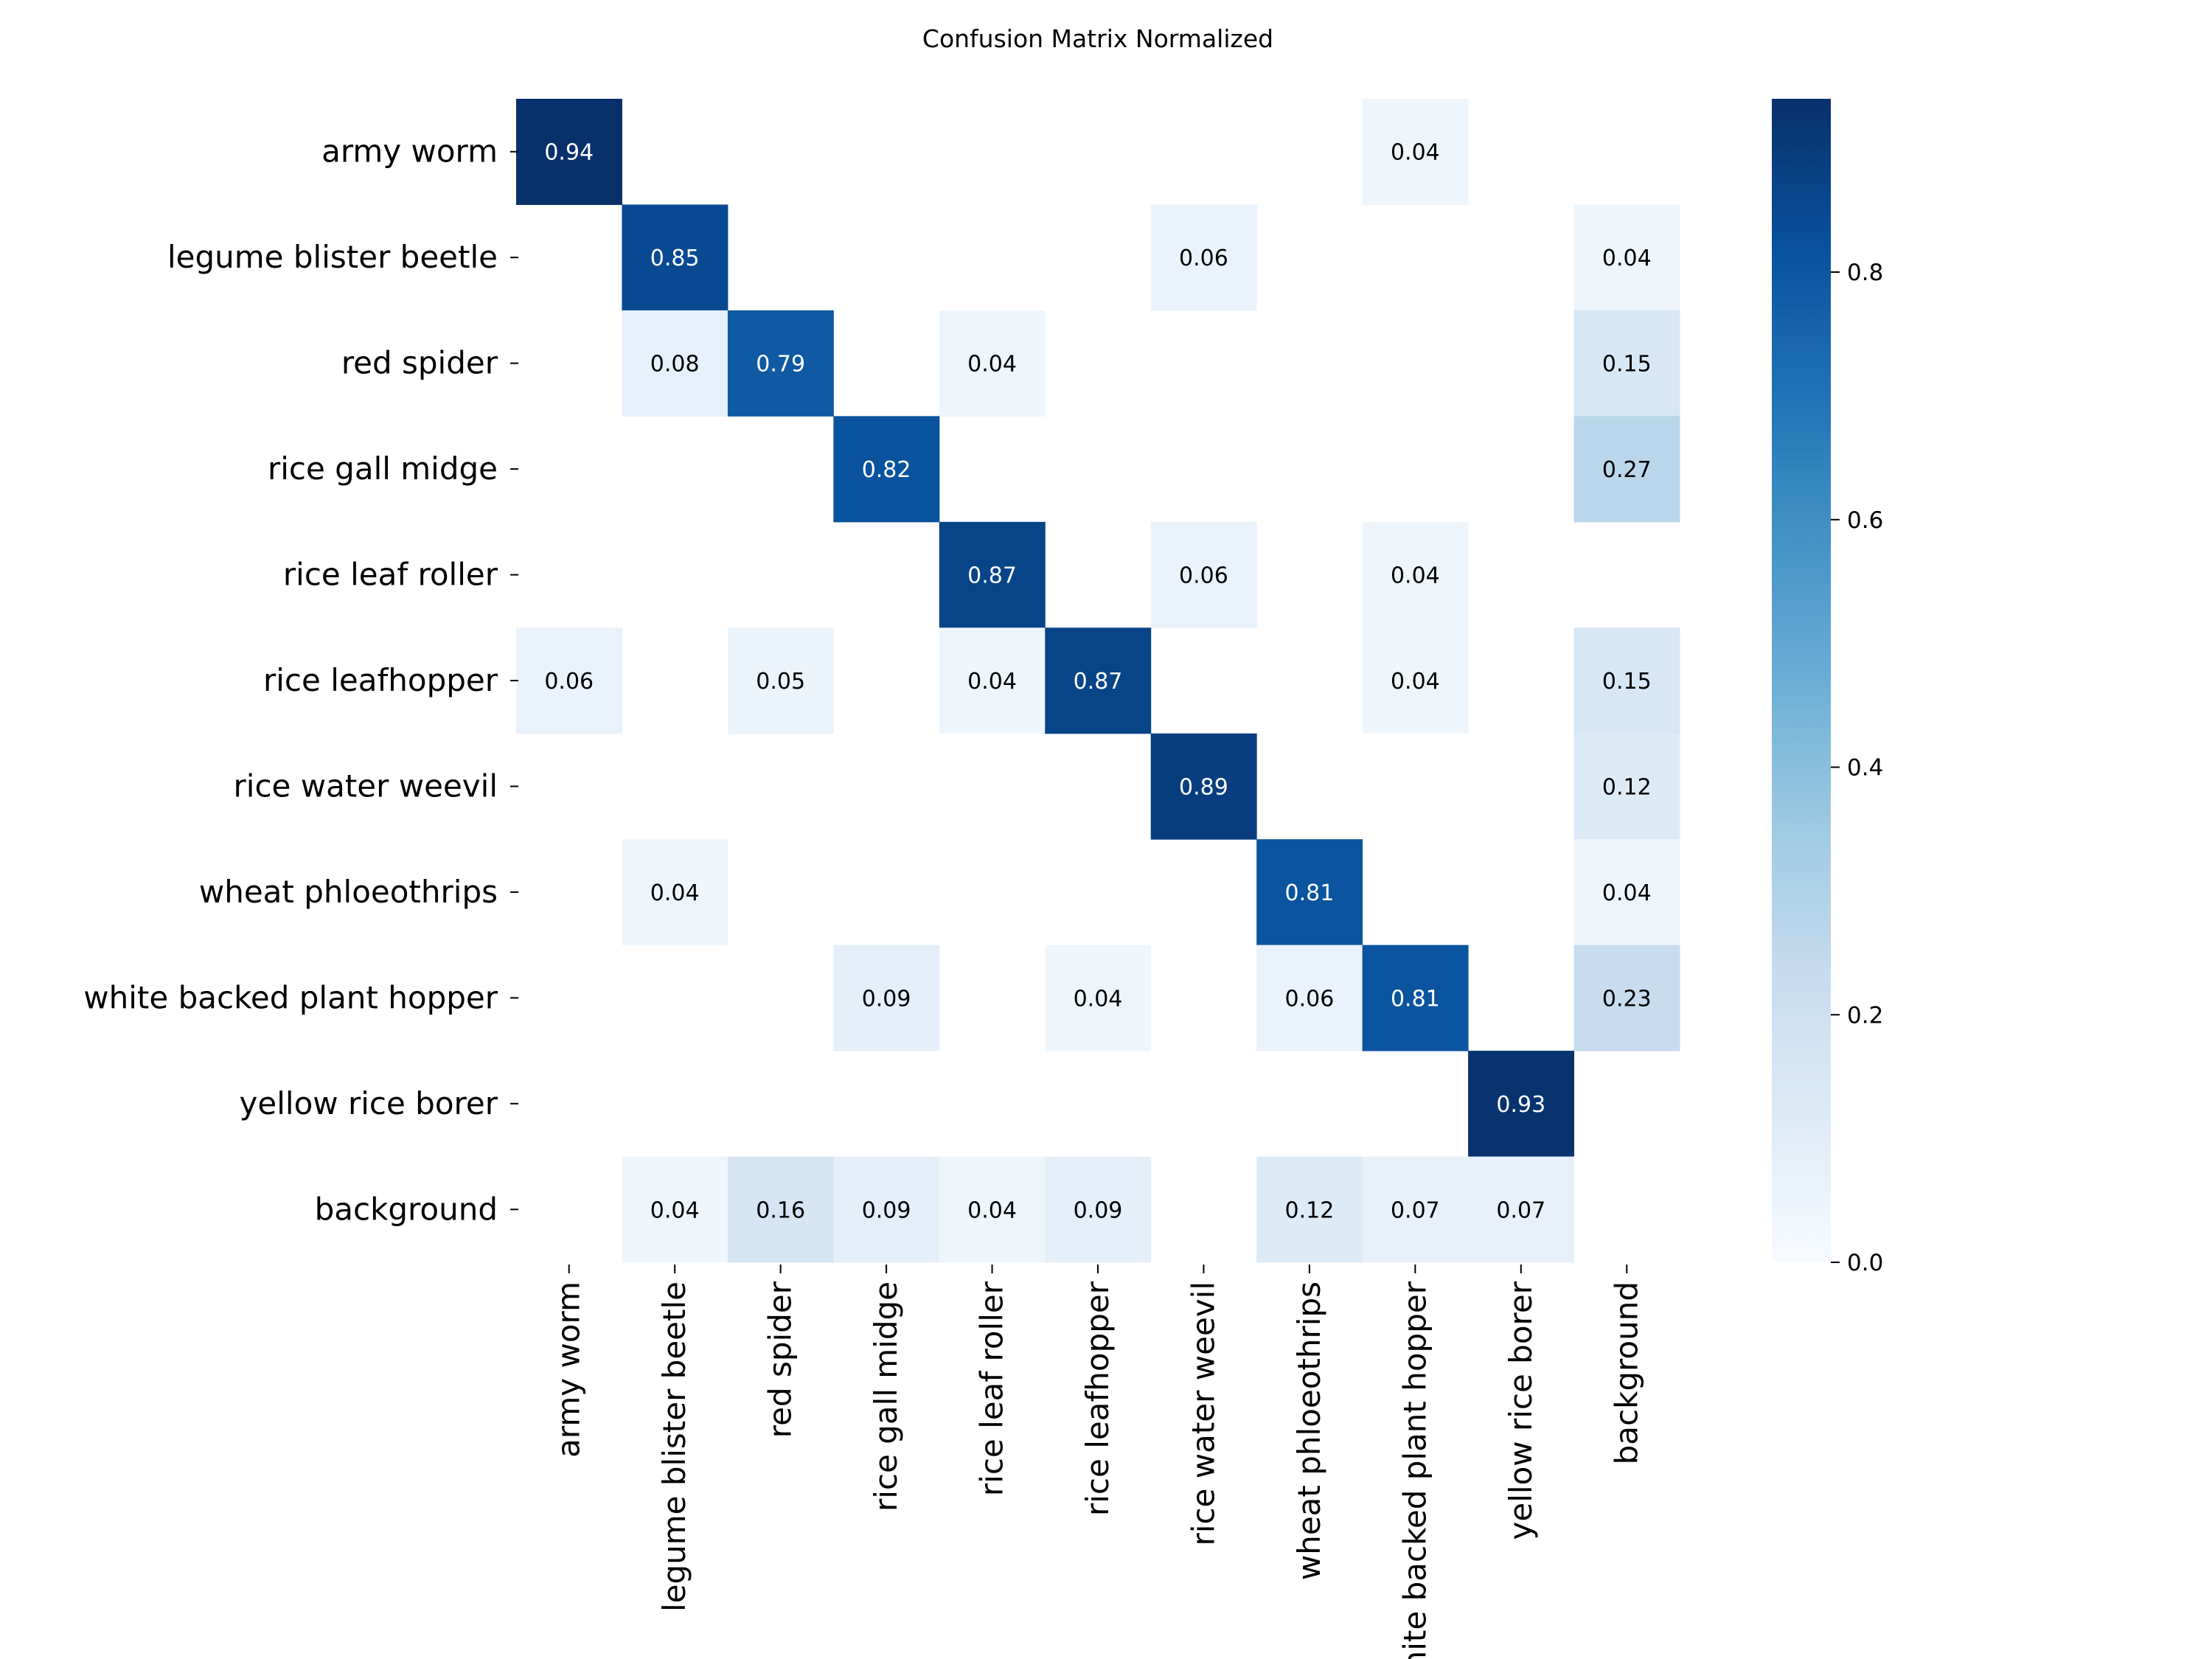 This screenshot has width=2212, height=1659. Describe the element at coordinates (366, 786) in the screenshot. I see `y-tick-label: rice water weevil` at that location.